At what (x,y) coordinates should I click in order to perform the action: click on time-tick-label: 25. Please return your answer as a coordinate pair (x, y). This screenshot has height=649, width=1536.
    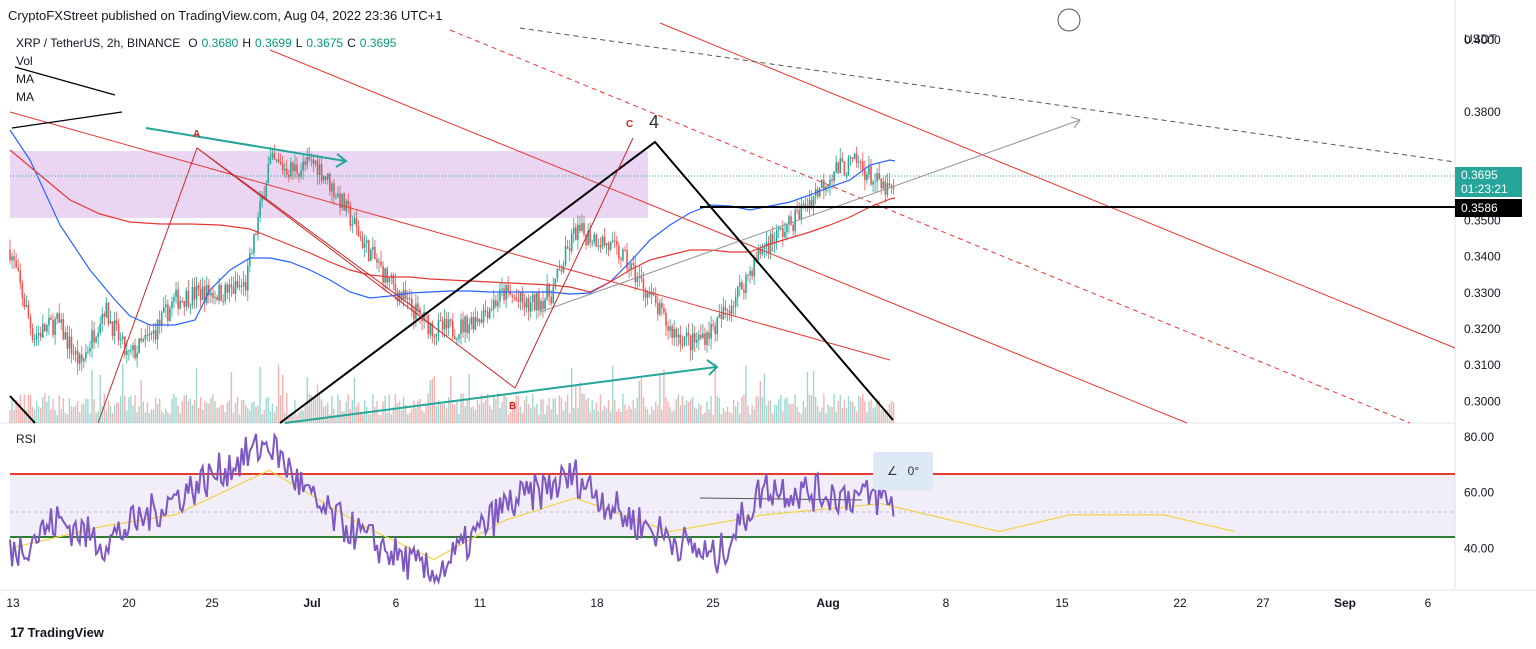
    Looking at the image, I should click on (713, 603).